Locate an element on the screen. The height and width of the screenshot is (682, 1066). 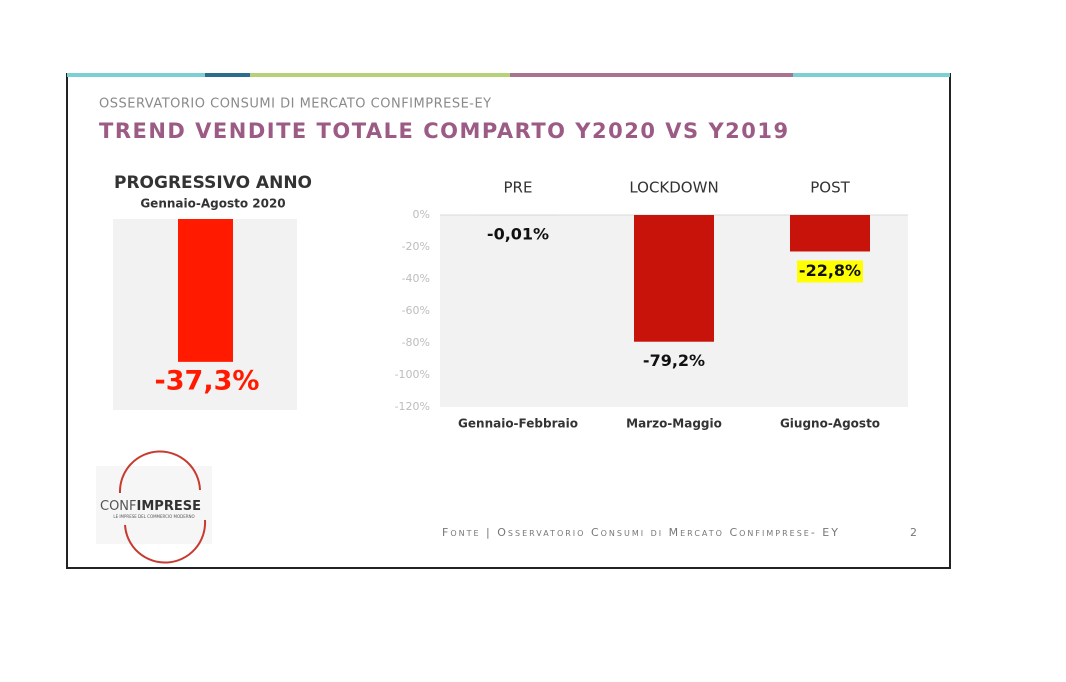
y-tick-label: -40% is located at coordinates (416, 278).